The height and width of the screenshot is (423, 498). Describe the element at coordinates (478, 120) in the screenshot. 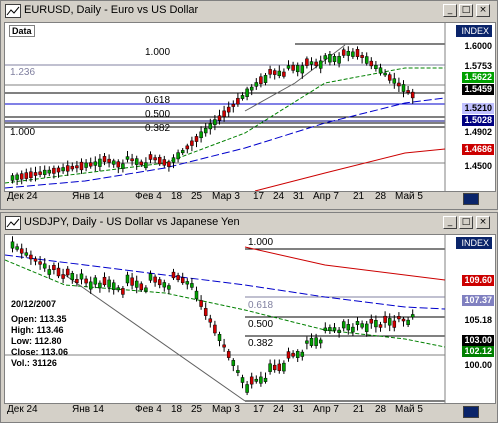

I see `price-tag-navy: 1.5028` at that location.